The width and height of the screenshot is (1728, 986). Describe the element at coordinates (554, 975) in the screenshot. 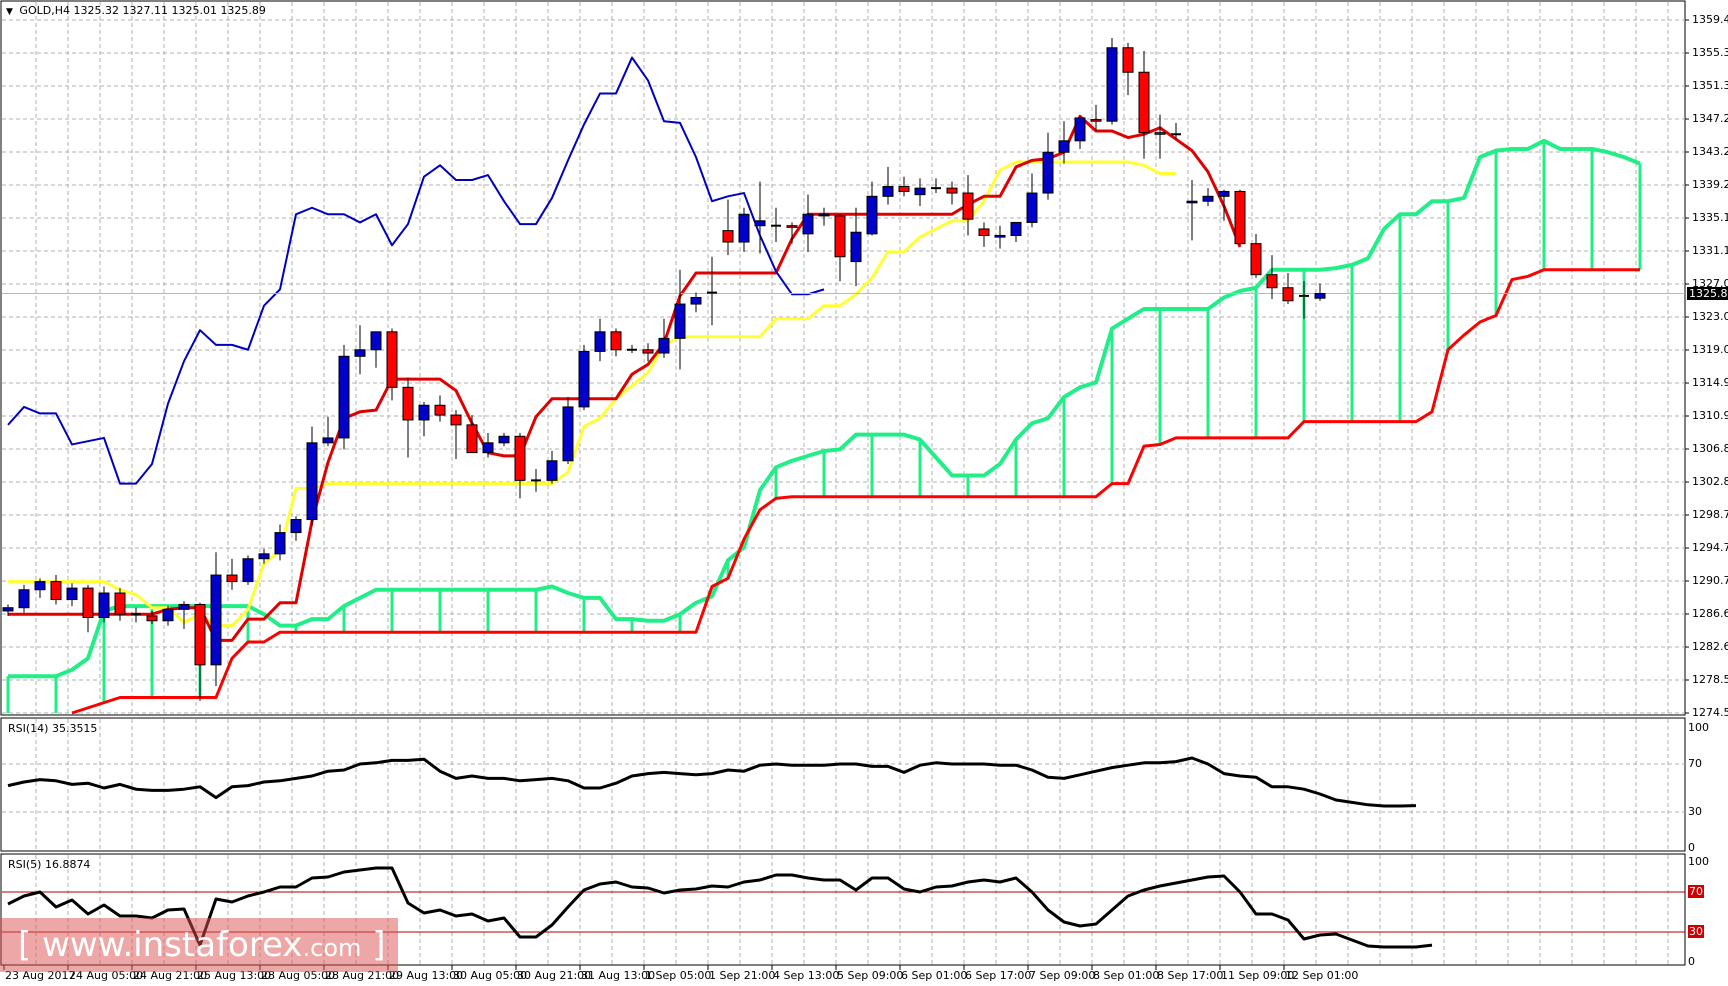

I see `time-tick: 30 Aug 21:00` at that location.